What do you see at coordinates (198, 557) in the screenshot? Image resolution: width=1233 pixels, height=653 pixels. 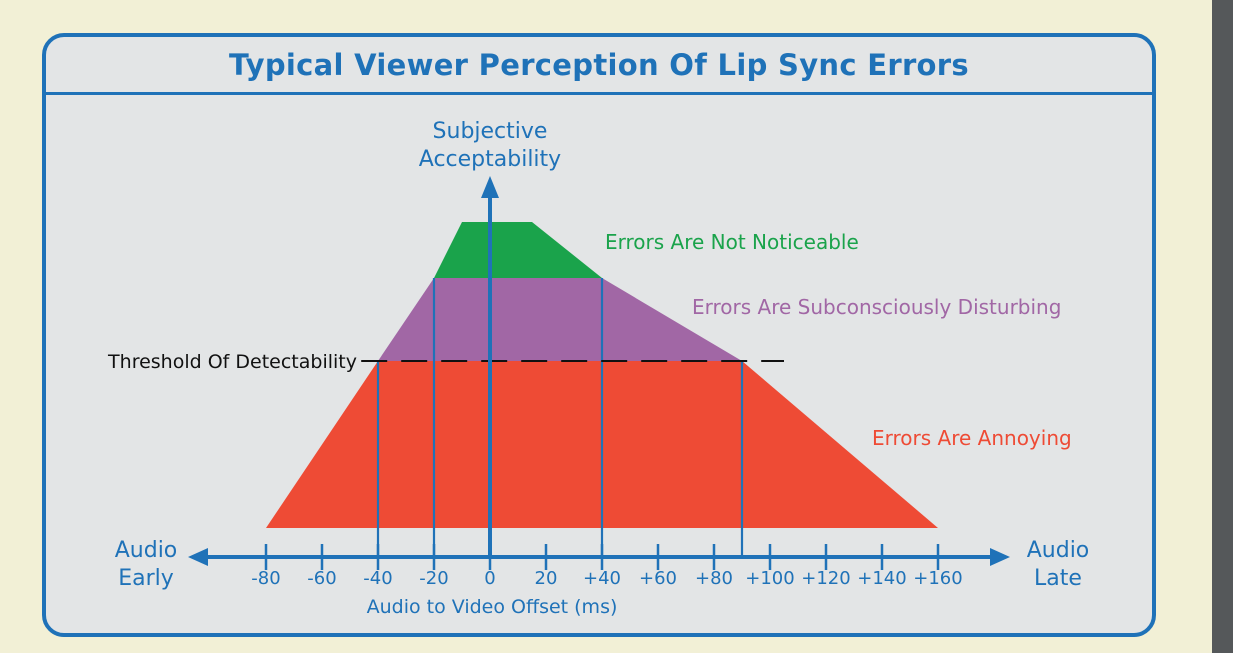 I see `x-axis-arrow-left` at bounding box center [198, 557].